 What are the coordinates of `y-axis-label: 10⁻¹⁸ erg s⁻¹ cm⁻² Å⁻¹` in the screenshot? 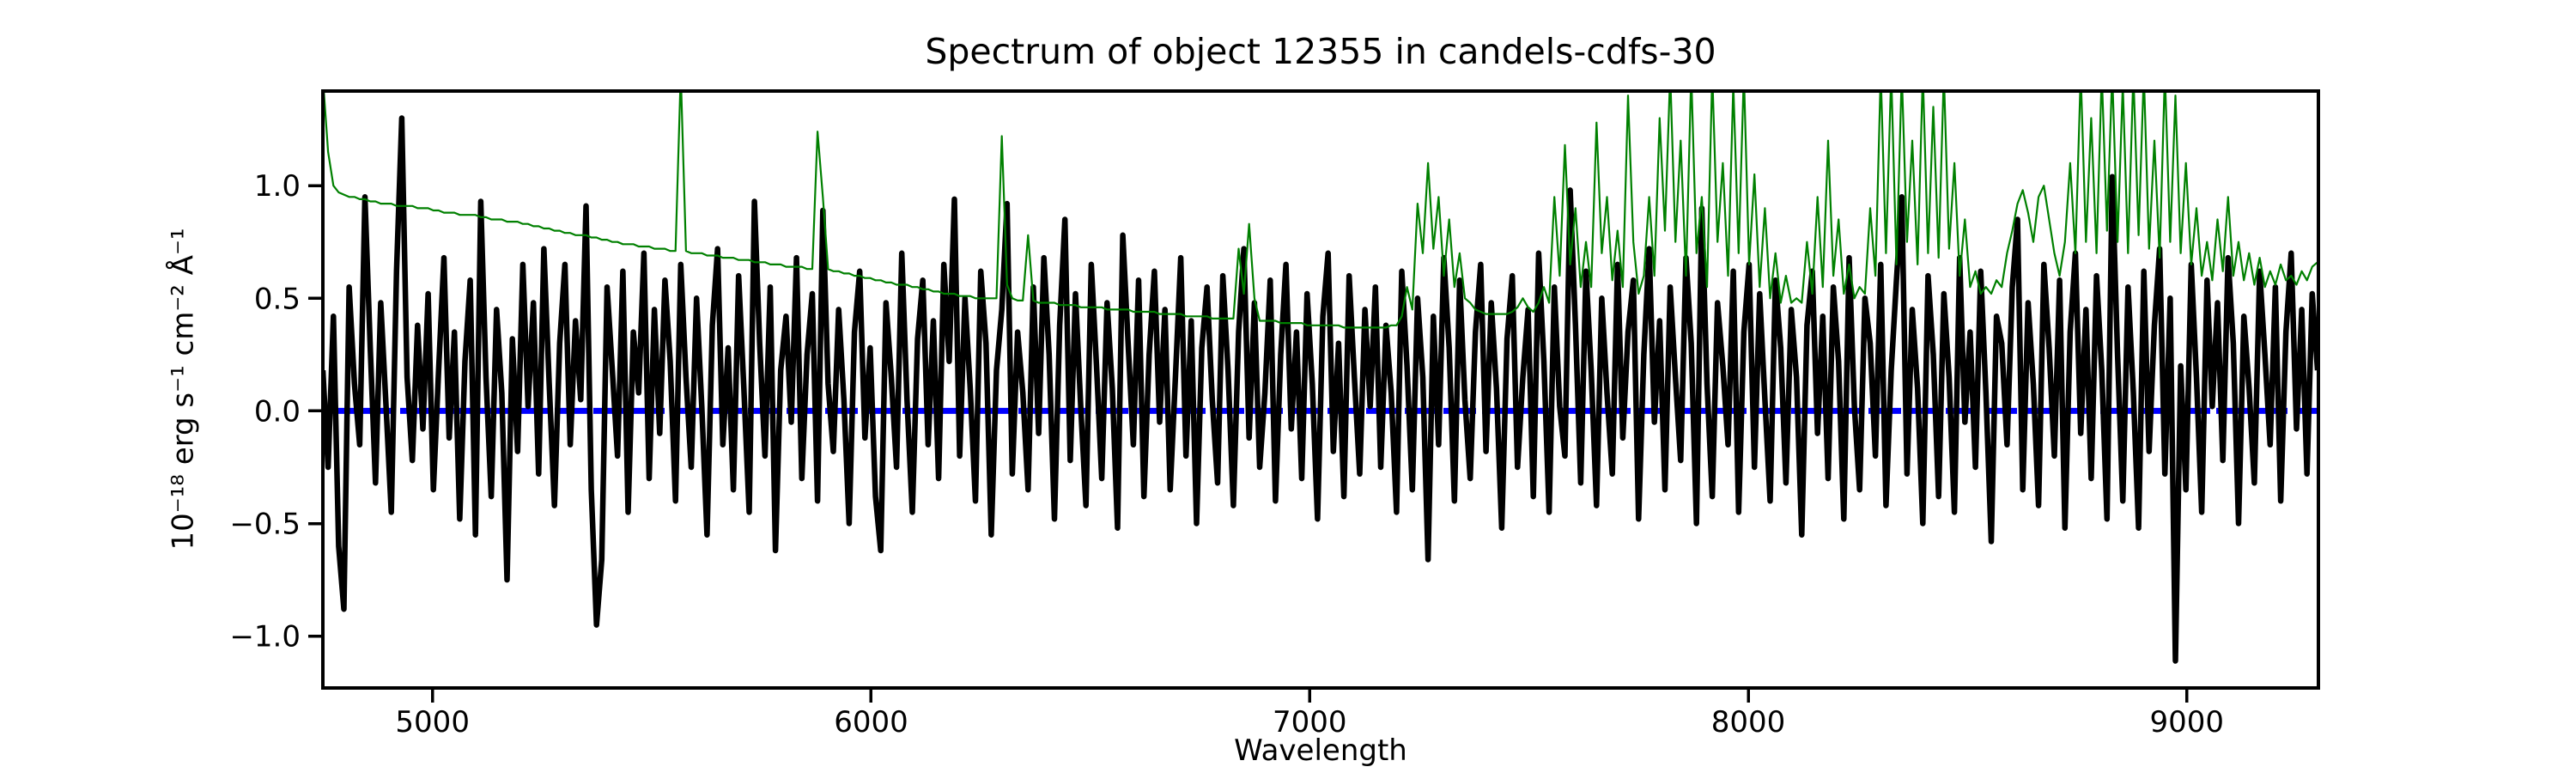 It's located at (183, 389).